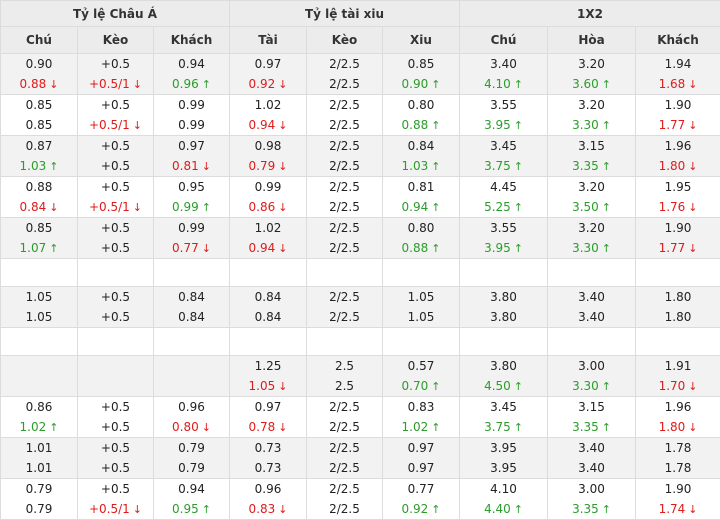 The height and width of the screenshot is (520, 720). Describe the element at coordinates (191, 317) in the screenshot. I see `current-odds: 0.84` at that location.